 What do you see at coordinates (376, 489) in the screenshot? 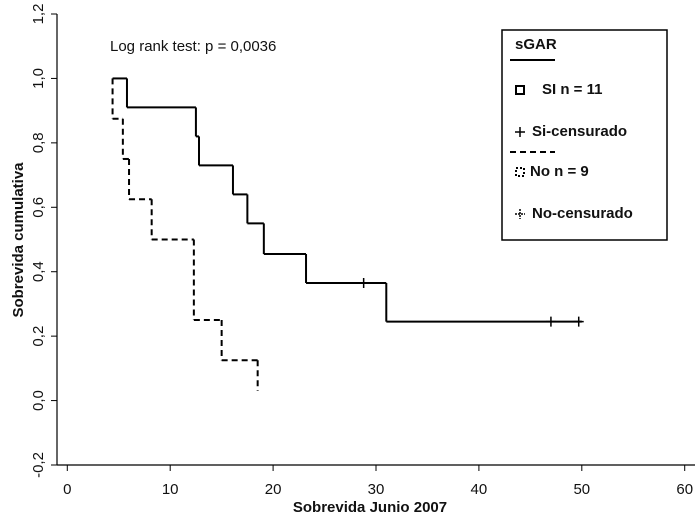
I see `x-tick-label: 30` at bounding box center [376, 489].